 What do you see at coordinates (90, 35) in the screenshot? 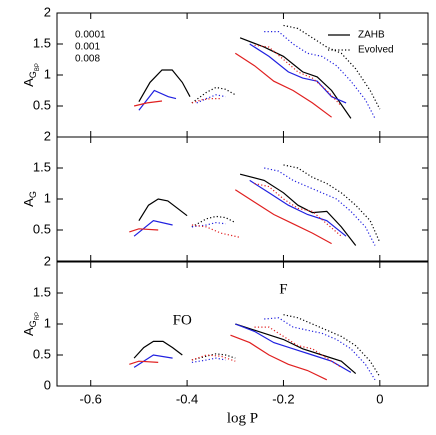
I see `legend-label: 0.0001` at bounding box center [90, 35].